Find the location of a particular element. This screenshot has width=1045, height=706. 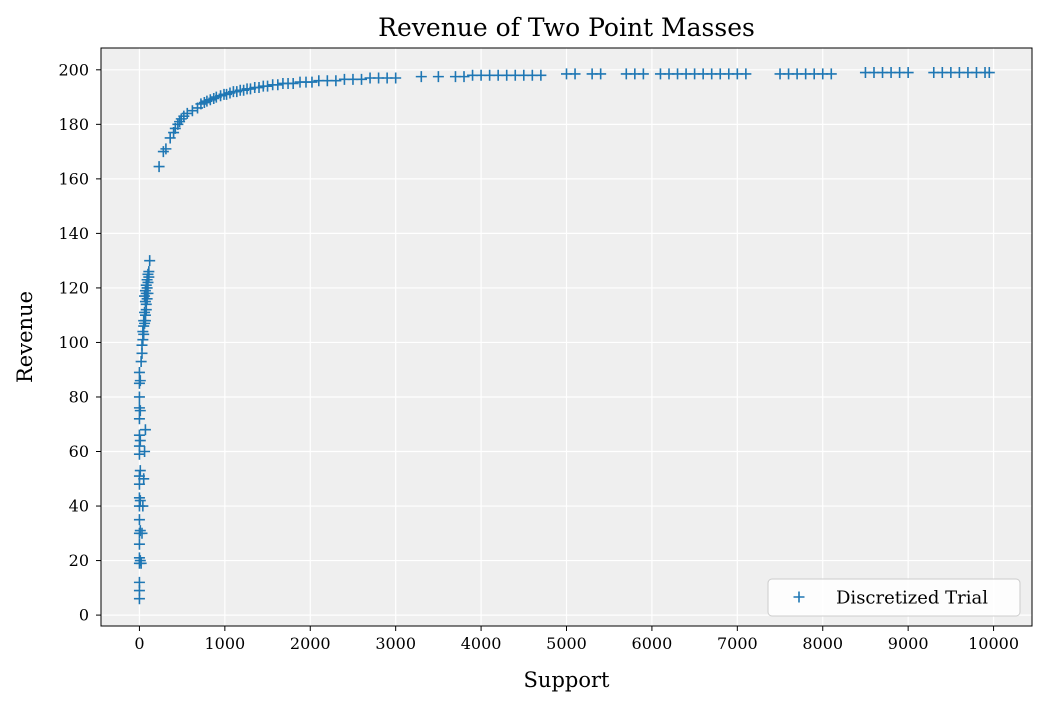

y-tick-label: 160 is located at coordinates (73, 178).